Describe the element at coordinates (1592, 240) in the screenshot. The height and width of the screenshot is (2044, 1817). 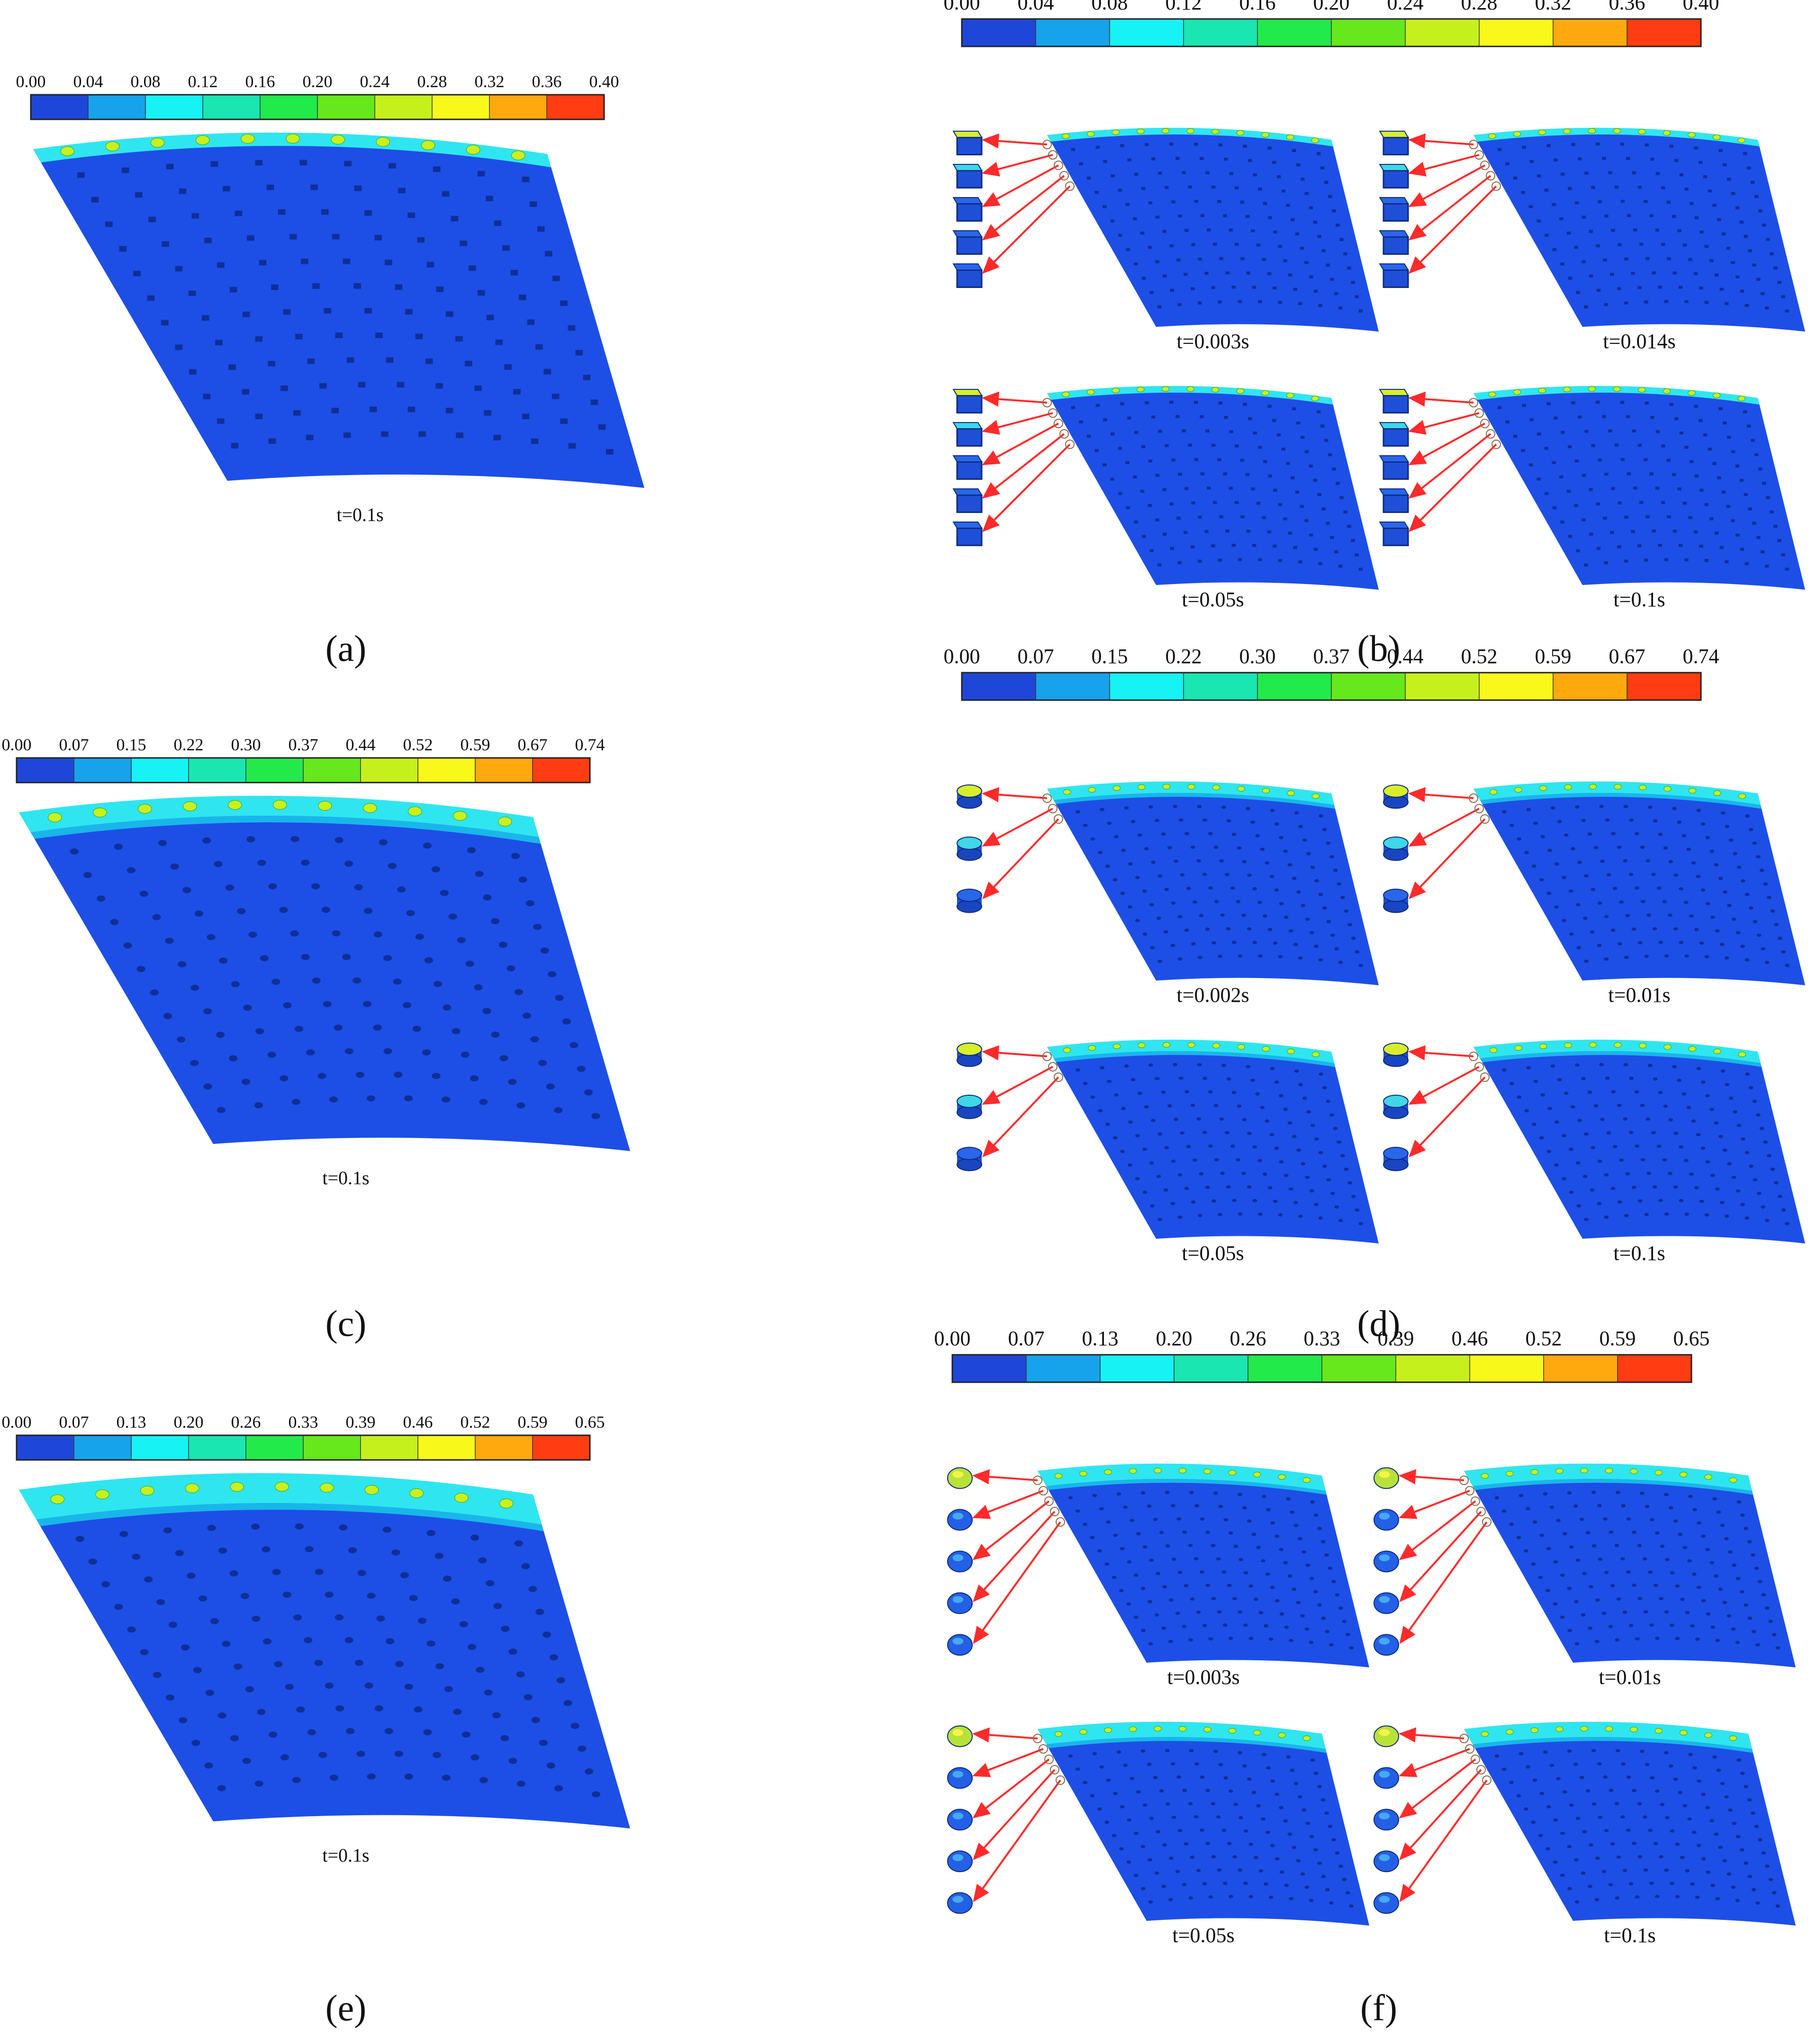
I see `frame-2: t=0.014s` at that location.